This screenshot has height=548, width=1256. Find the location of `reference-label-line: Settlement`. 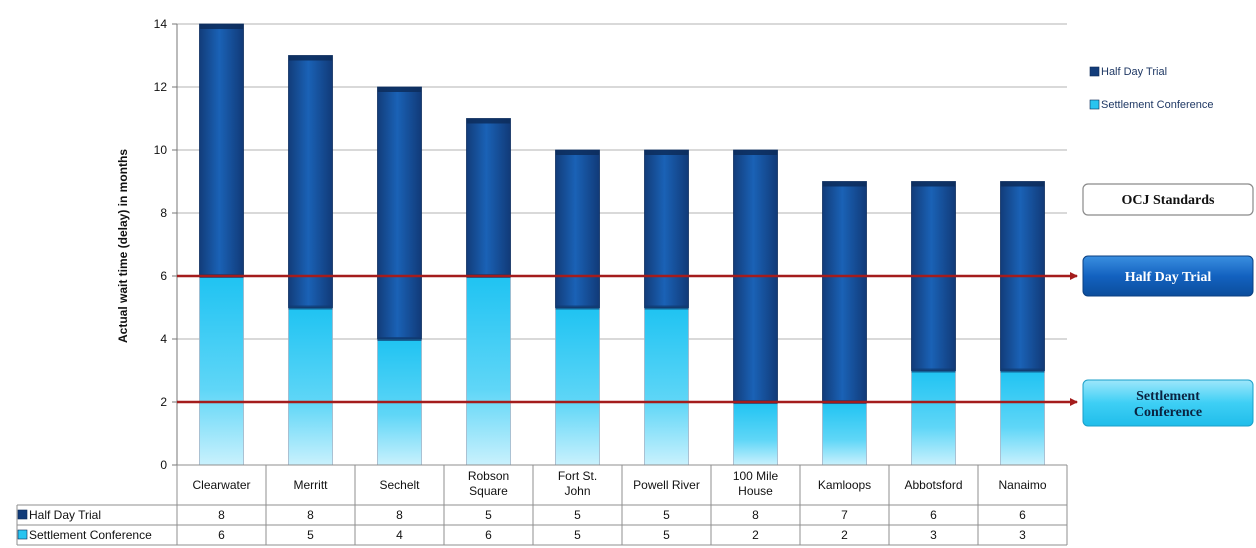

reference-label-line: Settlement is located at coordinates (1168, 396).